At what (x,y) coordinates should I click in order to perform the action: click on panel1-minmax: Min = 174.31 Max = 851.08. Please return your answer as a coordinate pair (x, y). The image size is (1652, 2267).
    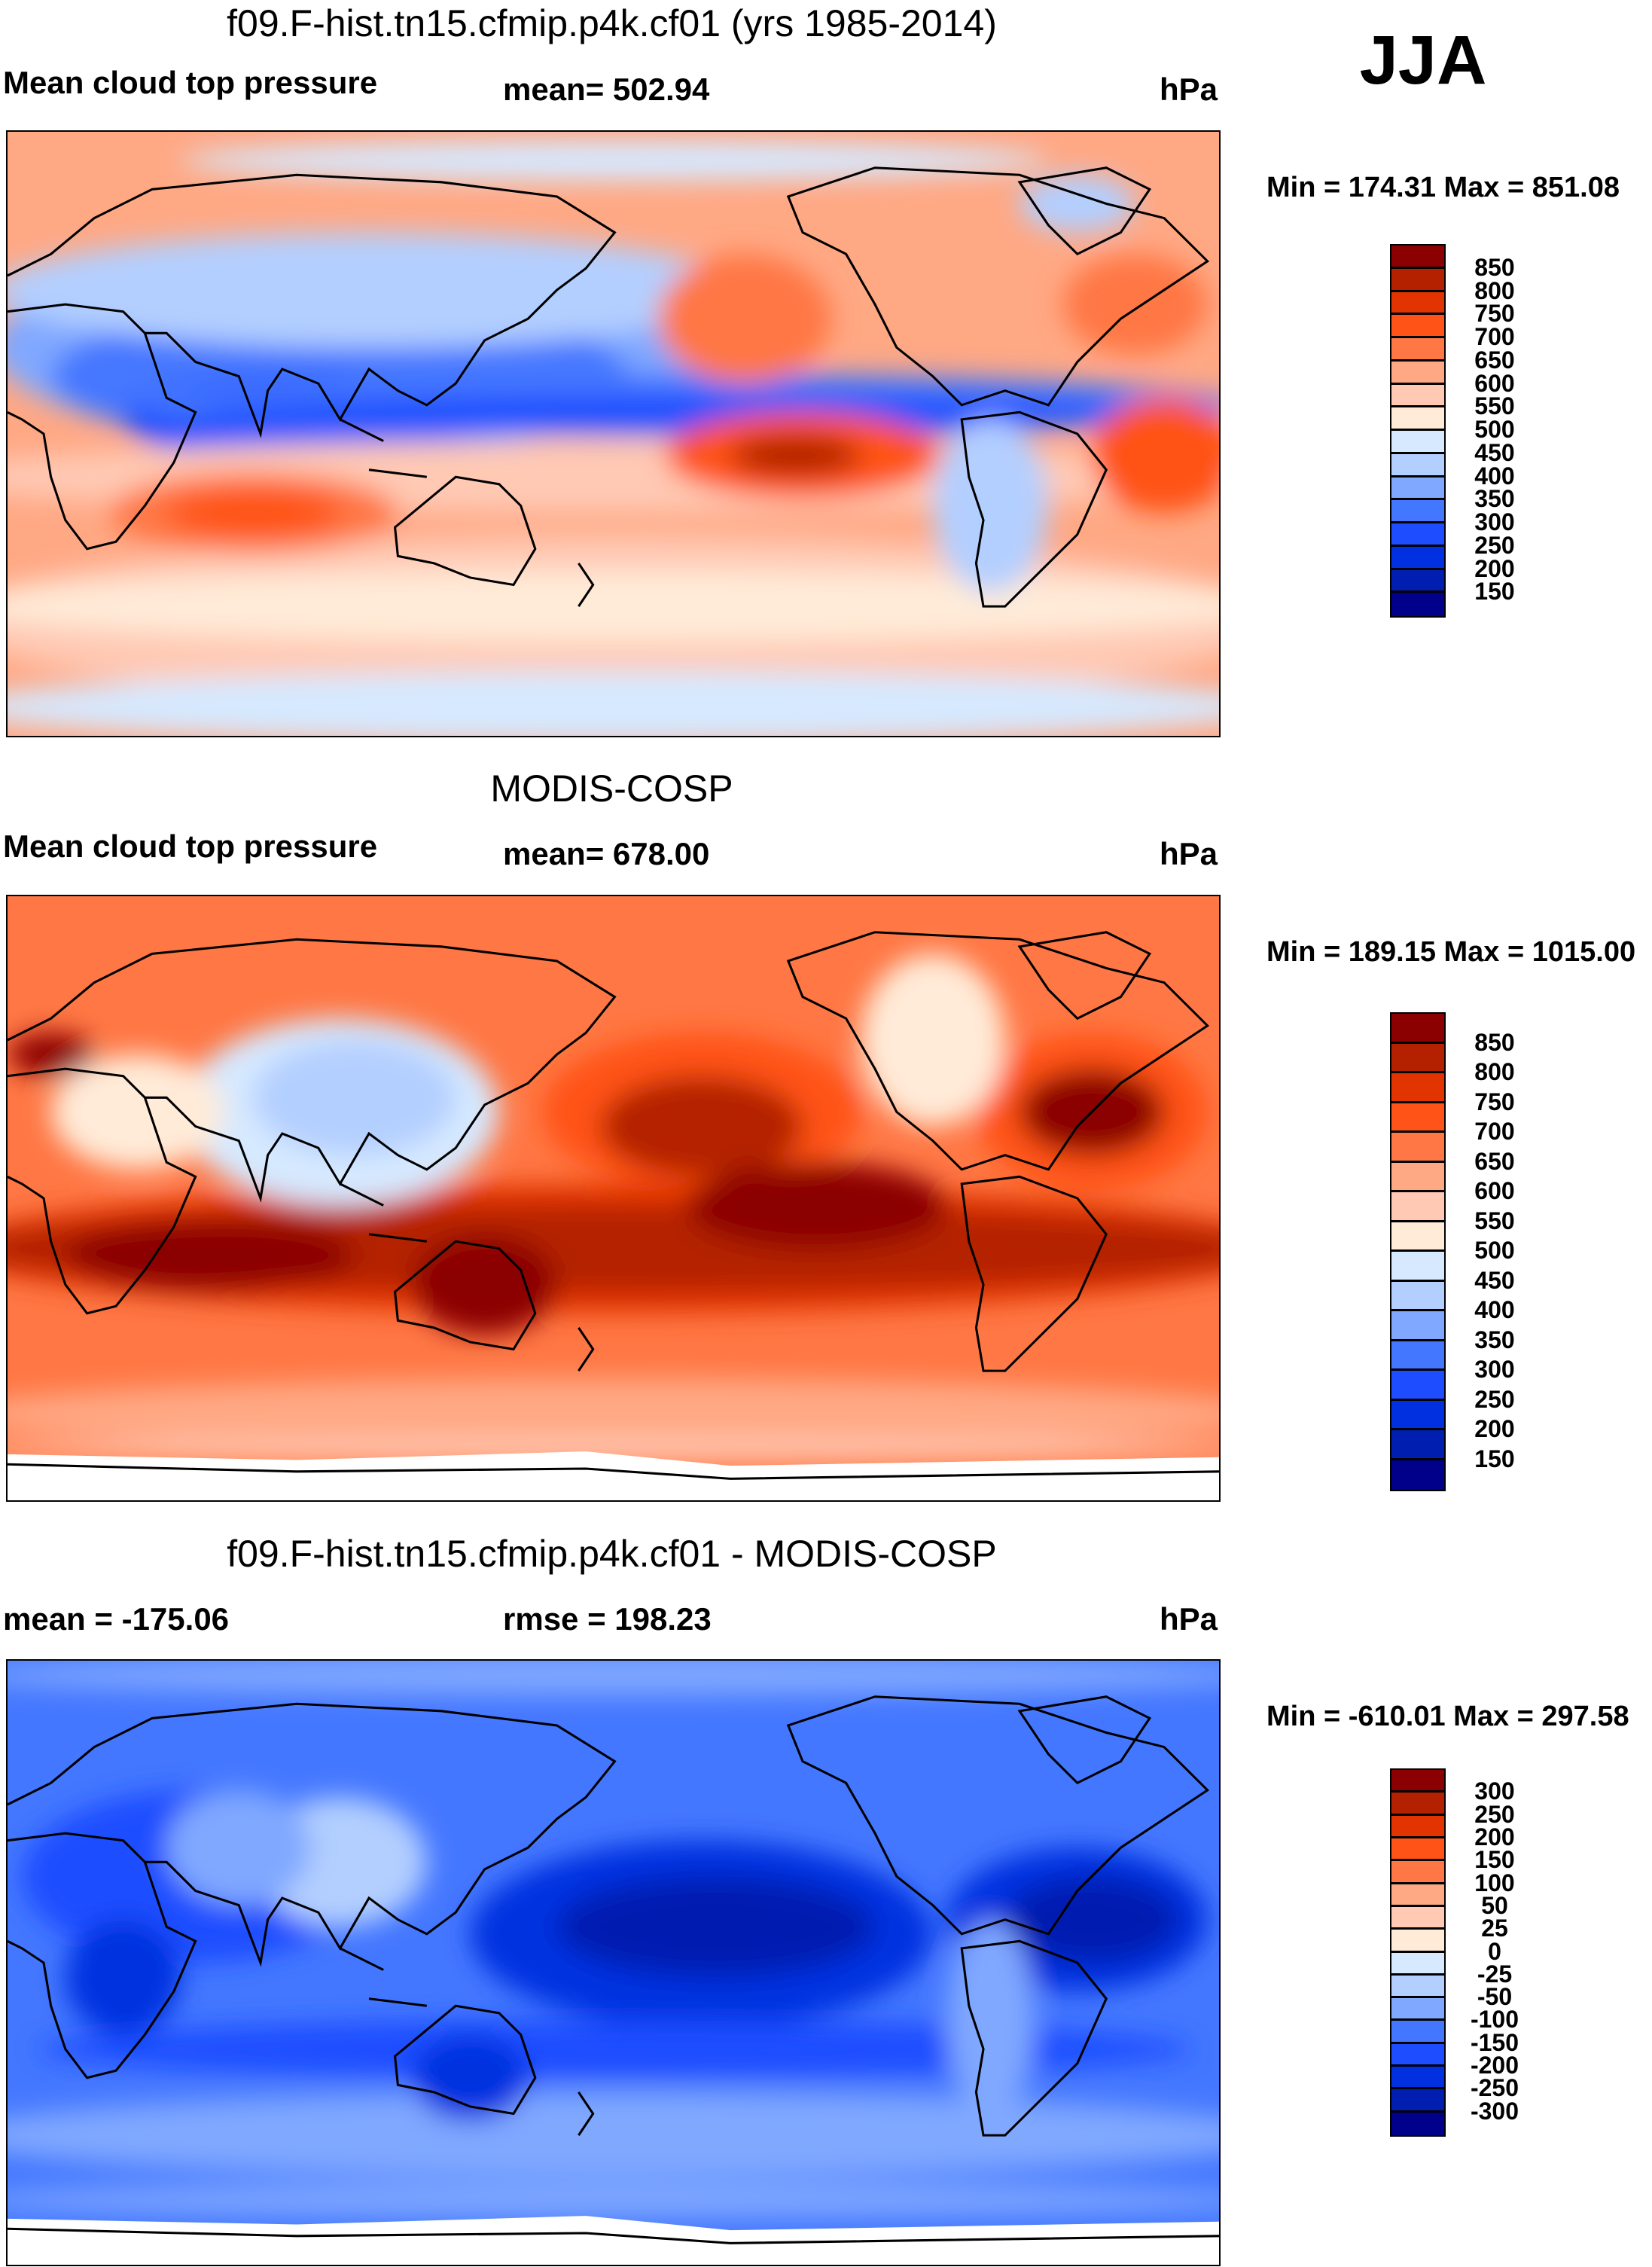
    Looking at the image, I should click on (1443, 187).